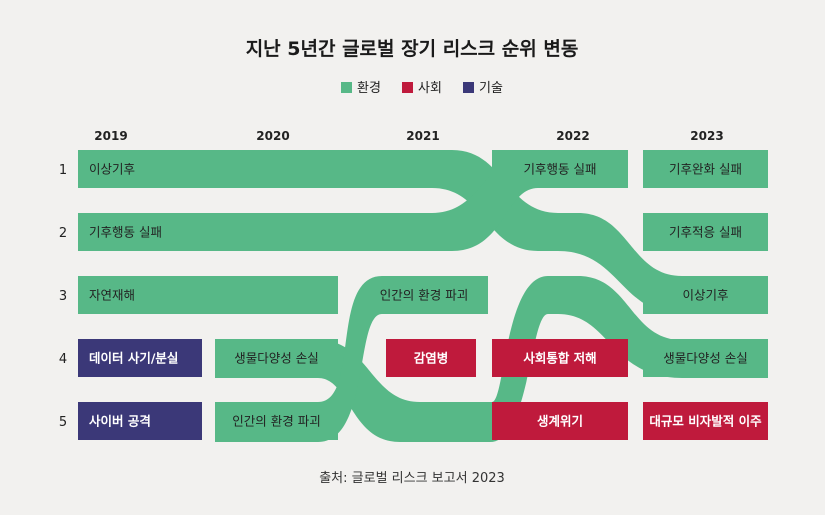 The image size is (825, 515). I want to click on legend: 환경 사회 기술, so click(422, 88).